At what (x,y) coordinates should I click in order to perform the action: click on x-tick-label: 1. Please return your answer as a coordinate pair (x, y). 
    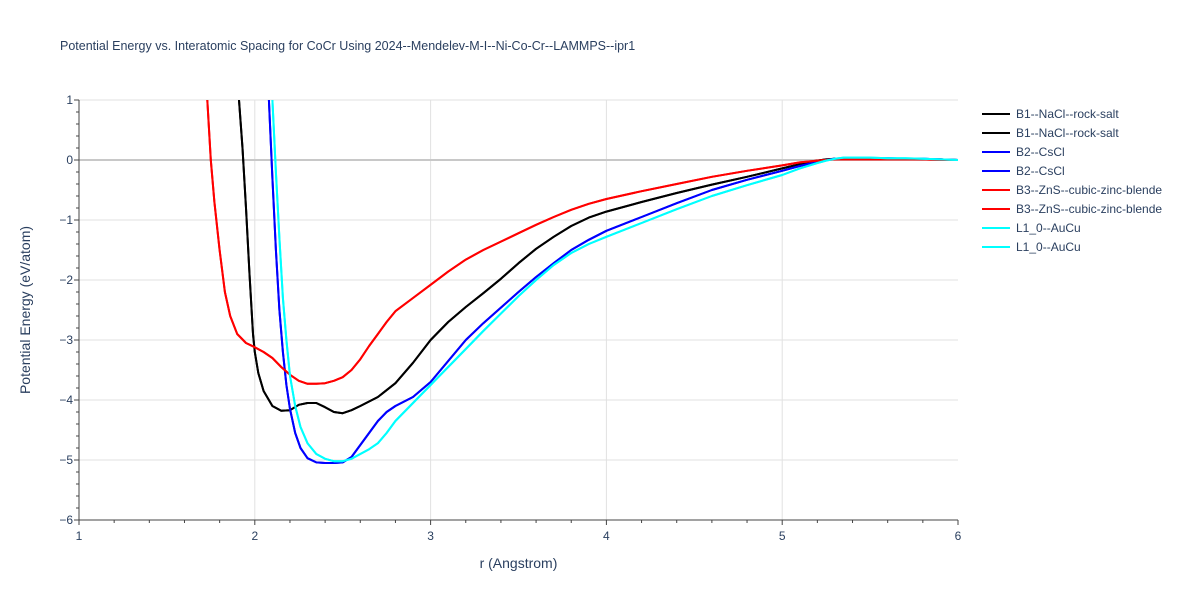
    Looking at the image, I should click on (79, 536).